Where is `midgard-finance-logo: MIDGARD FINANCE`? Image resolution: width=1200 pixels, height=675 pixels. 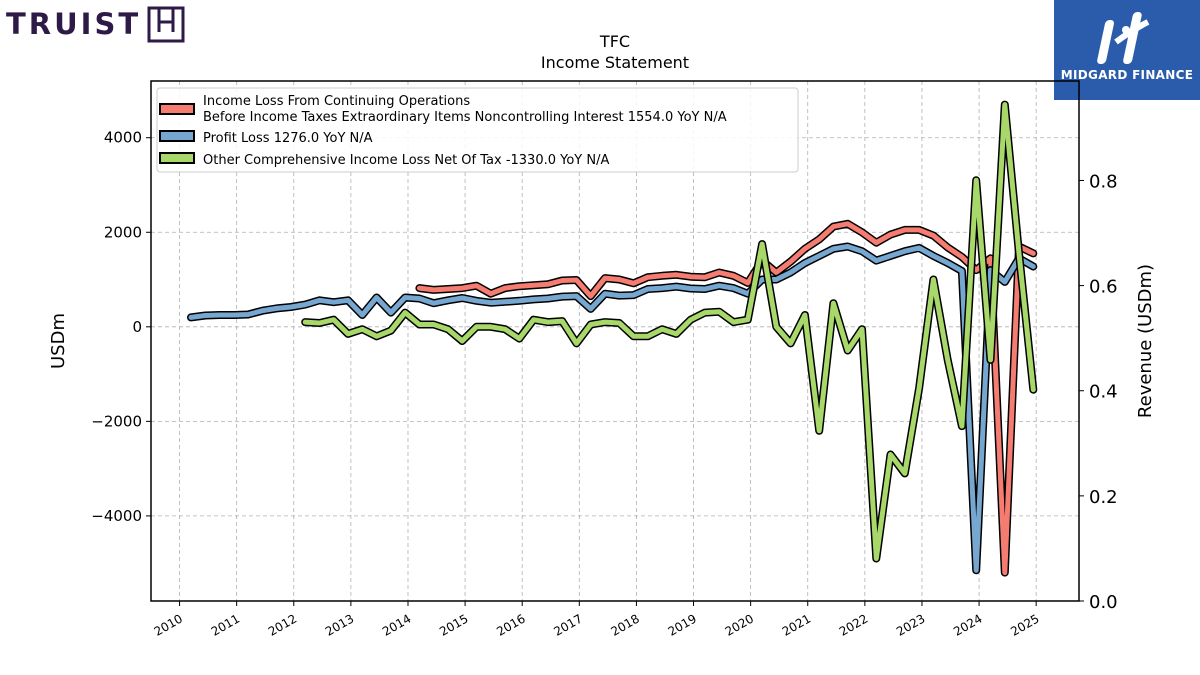 midgard-finance-logo: MIDGARD FINANCE is located at coordinates (1127, 50).